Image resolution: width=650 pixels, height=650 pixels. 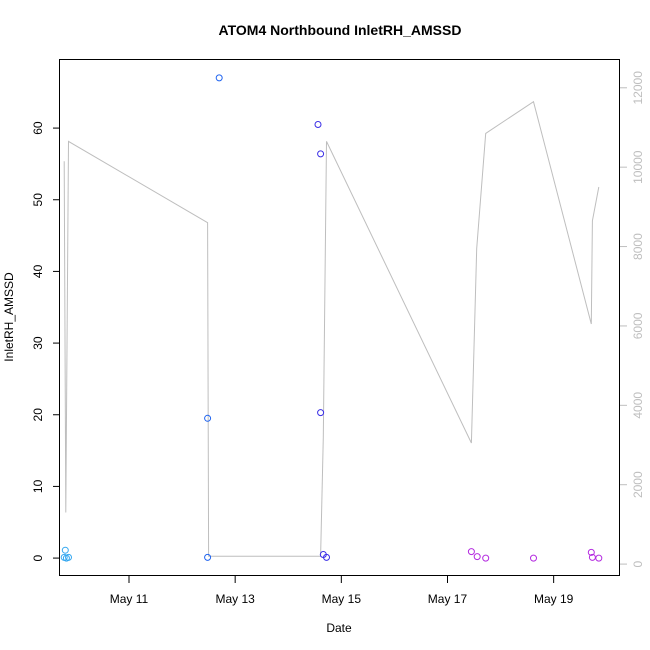 I want to click on x-tick-label: May 19, so click(x=554, y=599).